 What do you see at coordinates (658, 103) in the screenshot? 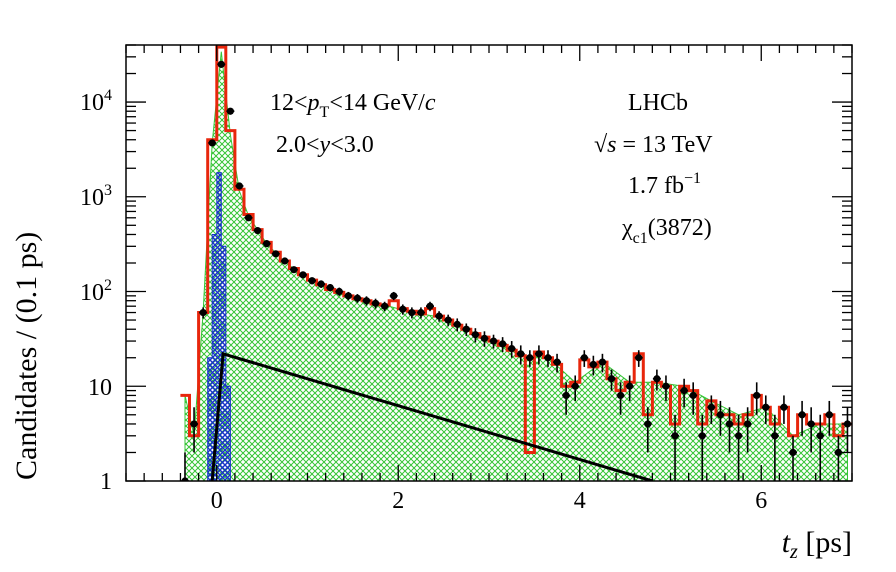
I see `experiment-label: LHCb` at bounding box center [658, 103].